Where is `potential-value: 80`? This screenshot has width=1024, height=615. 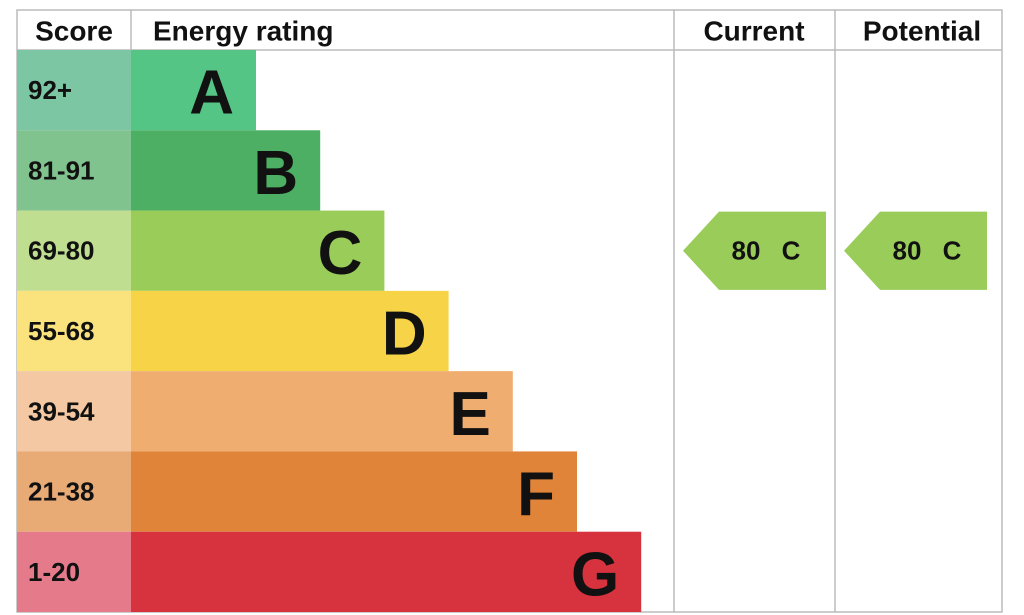 potential-value: 80 is located at coordinates (907, 251).